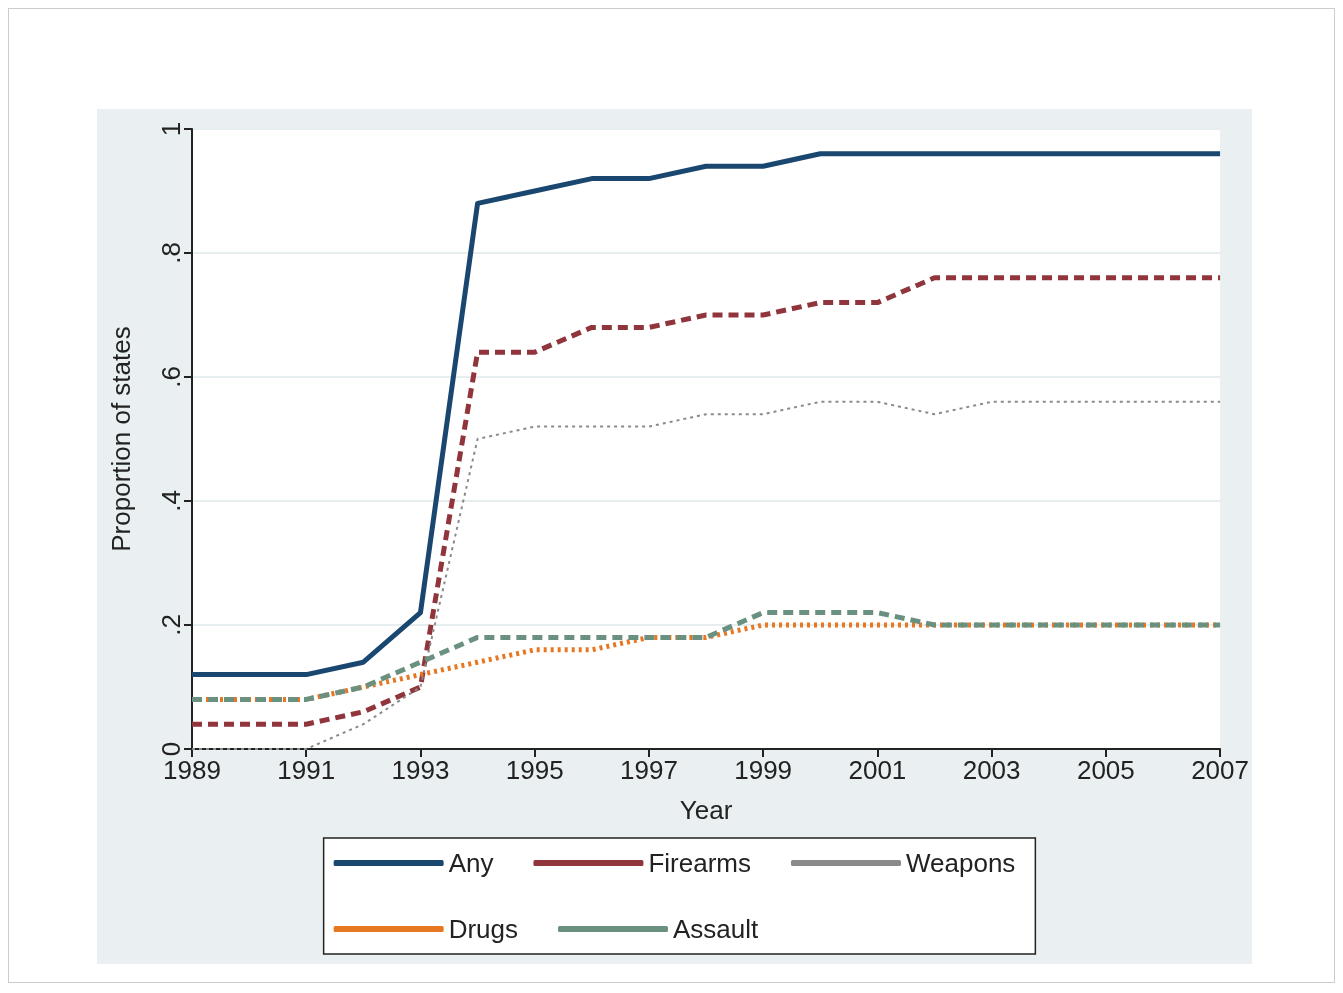 The height and width of the screenshot is (993, 1343). I want to click on x-tick-label: 2005, so click(1105, 770).